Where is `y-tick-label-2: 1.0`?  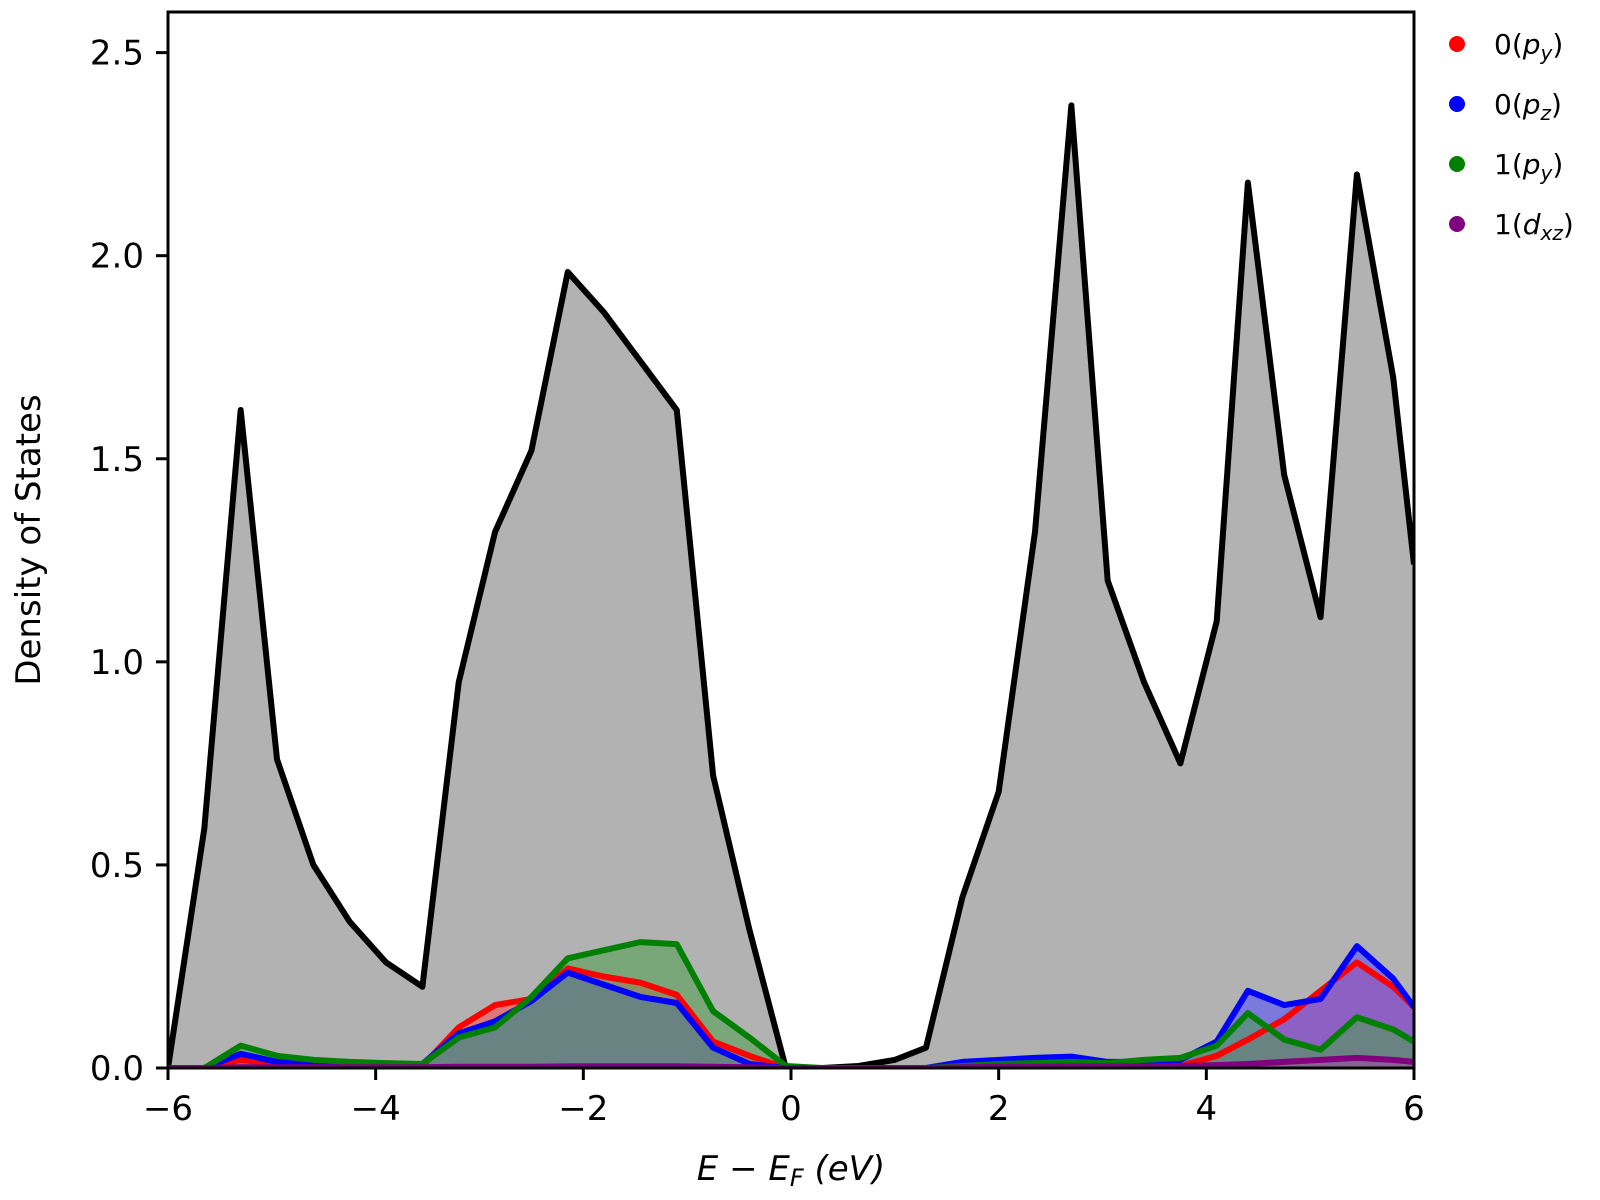 y-tick-label-2: 1.0 is located at coordinates (117, 663).